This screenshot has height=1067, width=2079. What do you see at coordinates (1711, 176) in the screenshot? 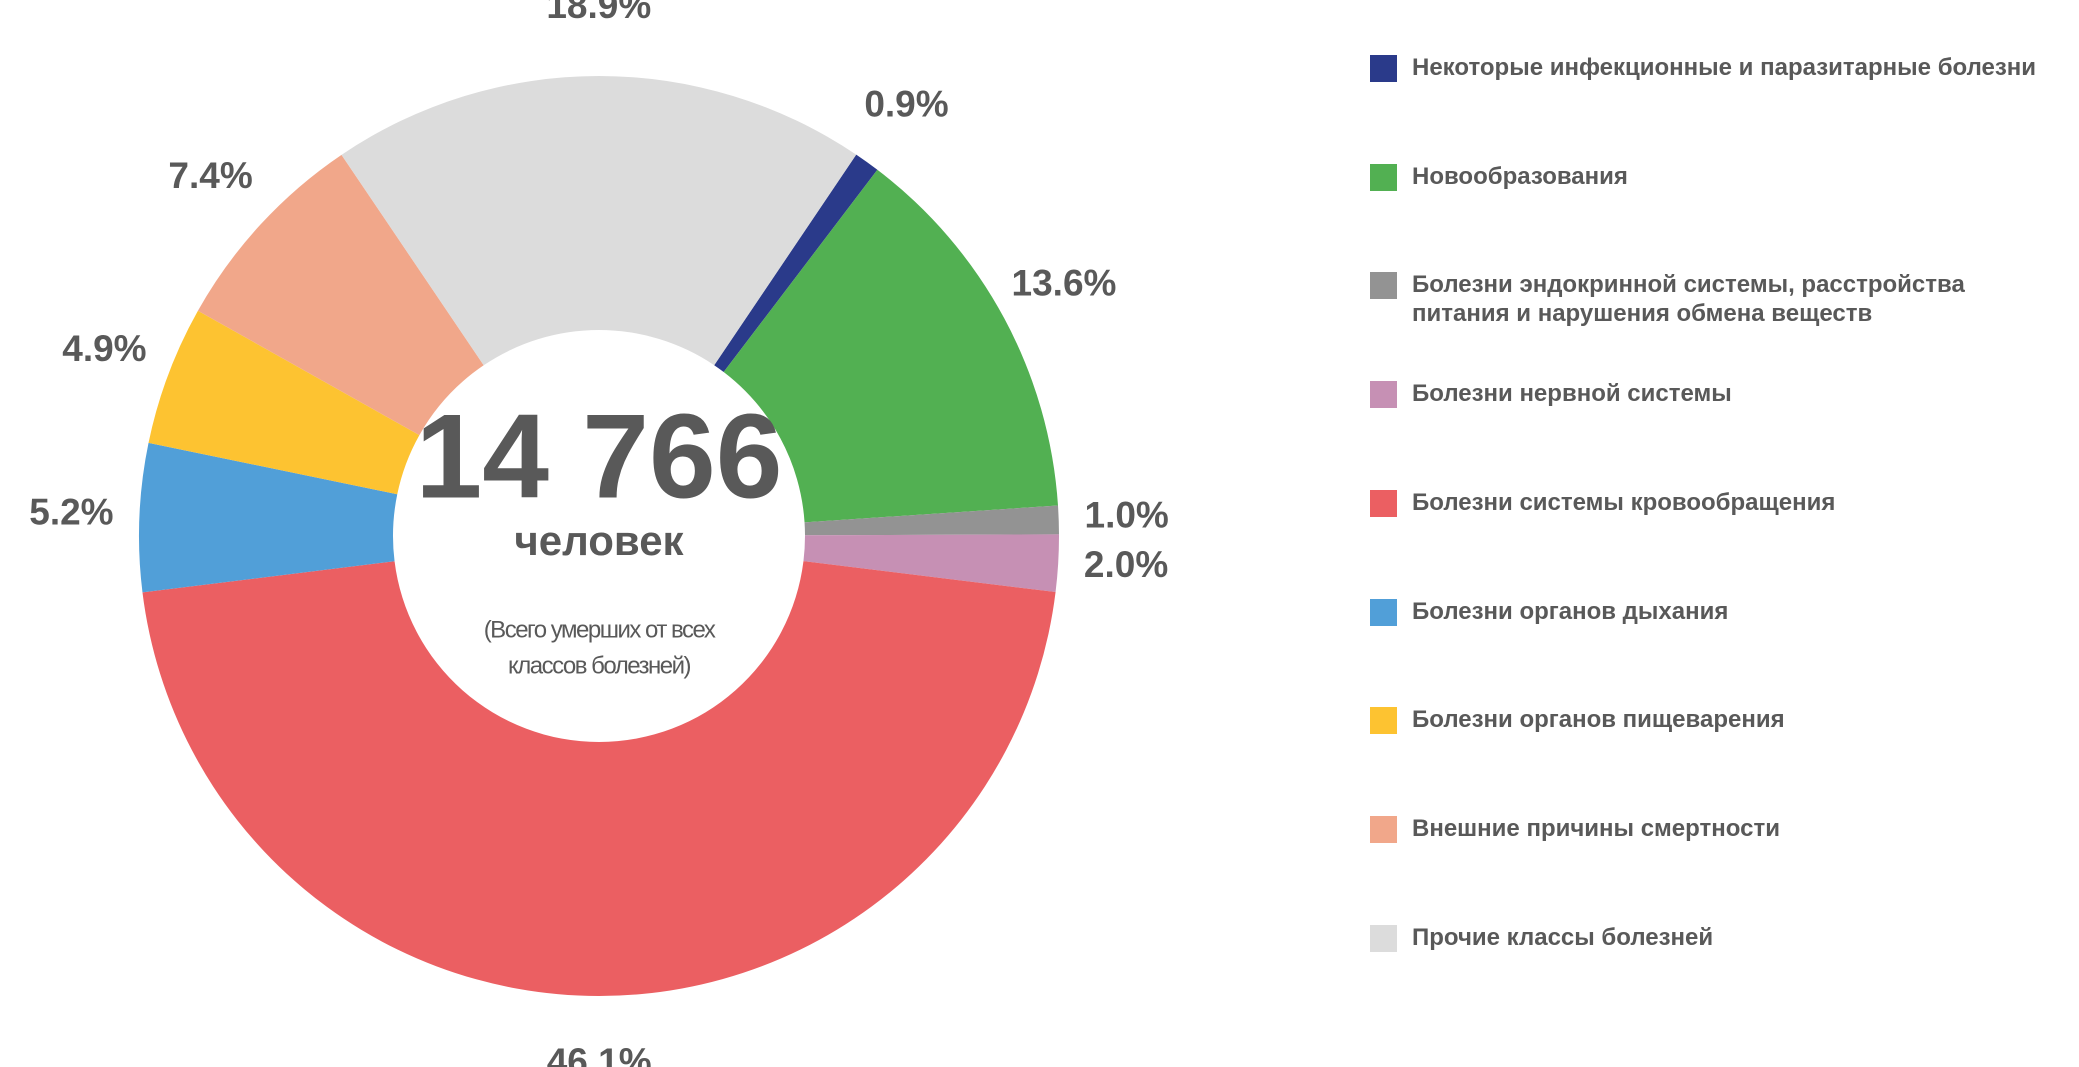
I see `legend-item: Новообразования` at bounding box center [1711, 176].